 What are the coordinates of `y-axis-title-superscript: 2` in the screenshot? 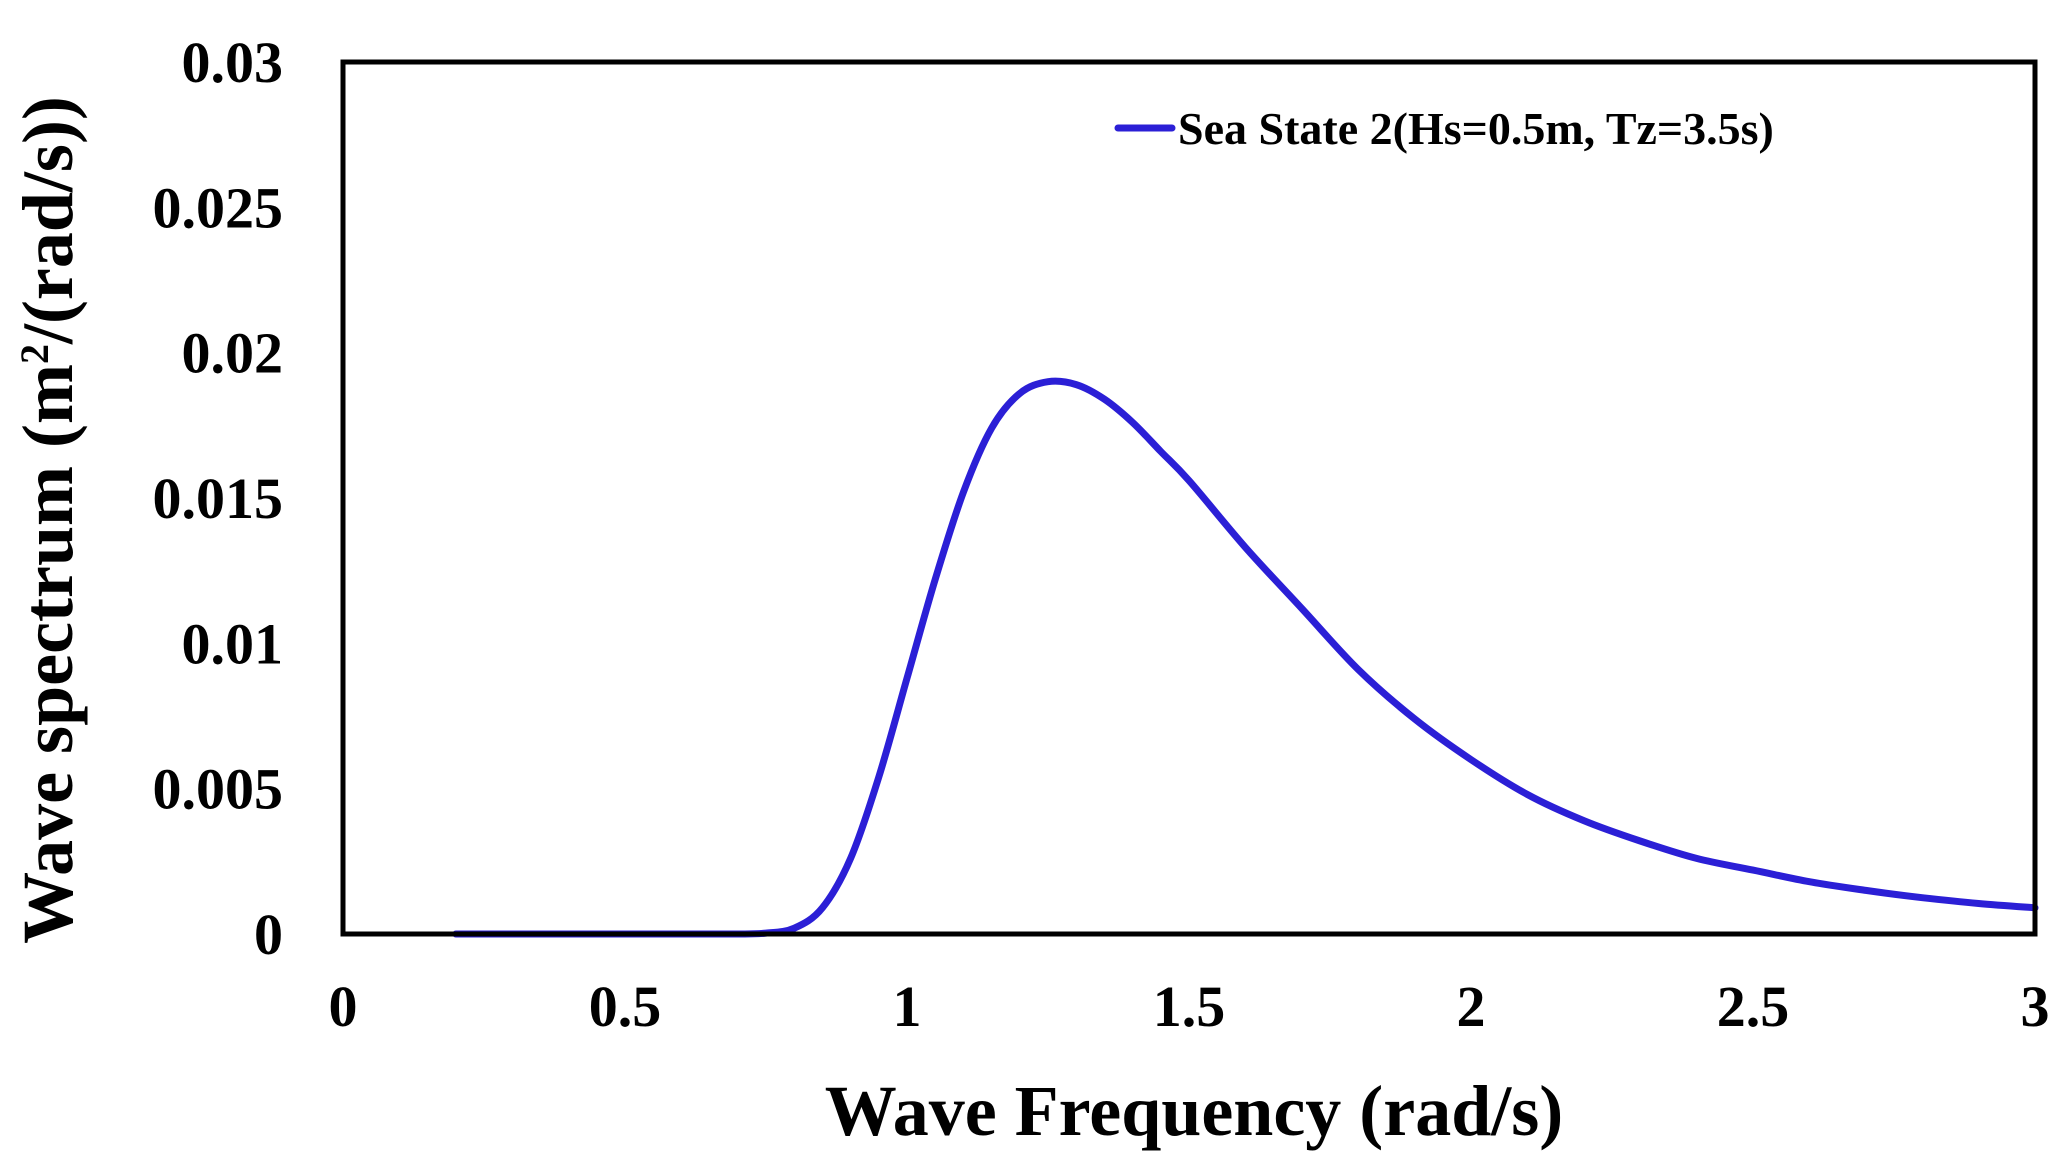 It's located at (34, 354).